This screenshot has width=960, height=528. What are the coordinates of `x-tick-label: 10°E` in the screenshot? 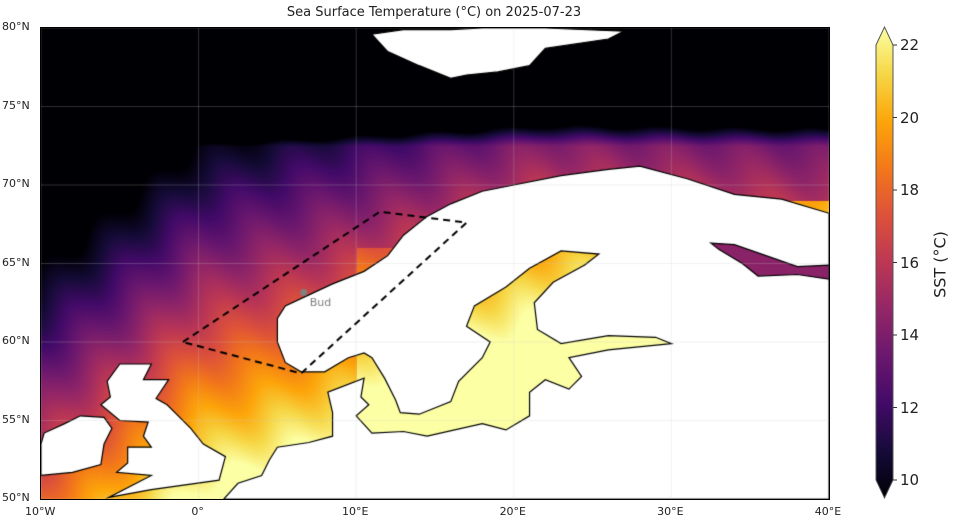 It's located at (355, 511).